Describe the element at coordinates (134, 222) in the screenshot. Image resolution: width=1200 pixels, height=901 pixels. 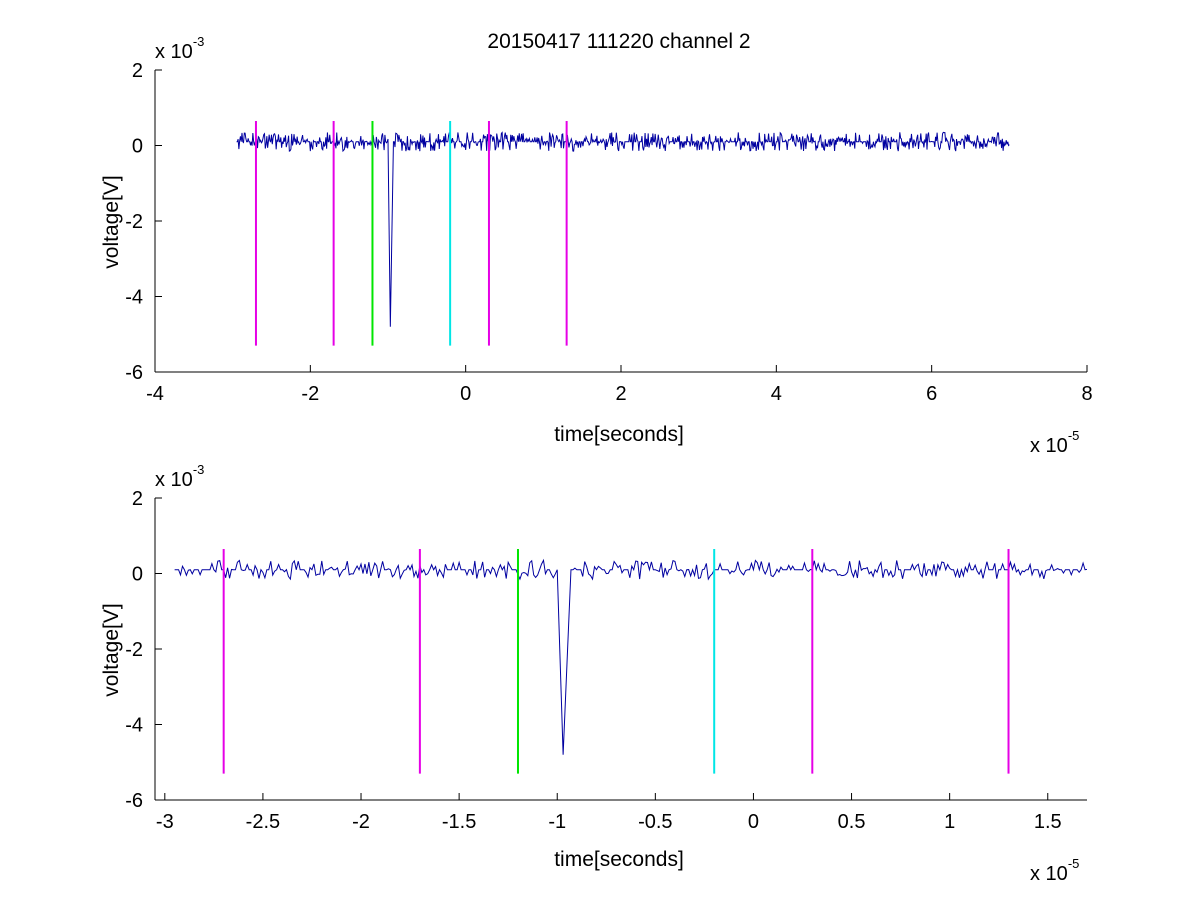
I see `y-tick-label-top-2: -2` at that location.